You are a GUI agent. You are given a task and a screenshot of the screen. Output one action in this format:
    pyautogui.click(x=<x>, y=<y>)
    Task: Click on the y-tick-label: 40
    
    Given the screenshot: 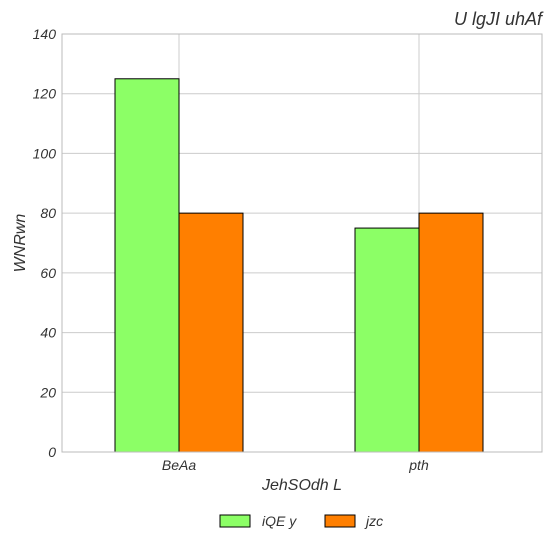 What is the action you would take?
    pyautogui.click(x=48, y=333)
    